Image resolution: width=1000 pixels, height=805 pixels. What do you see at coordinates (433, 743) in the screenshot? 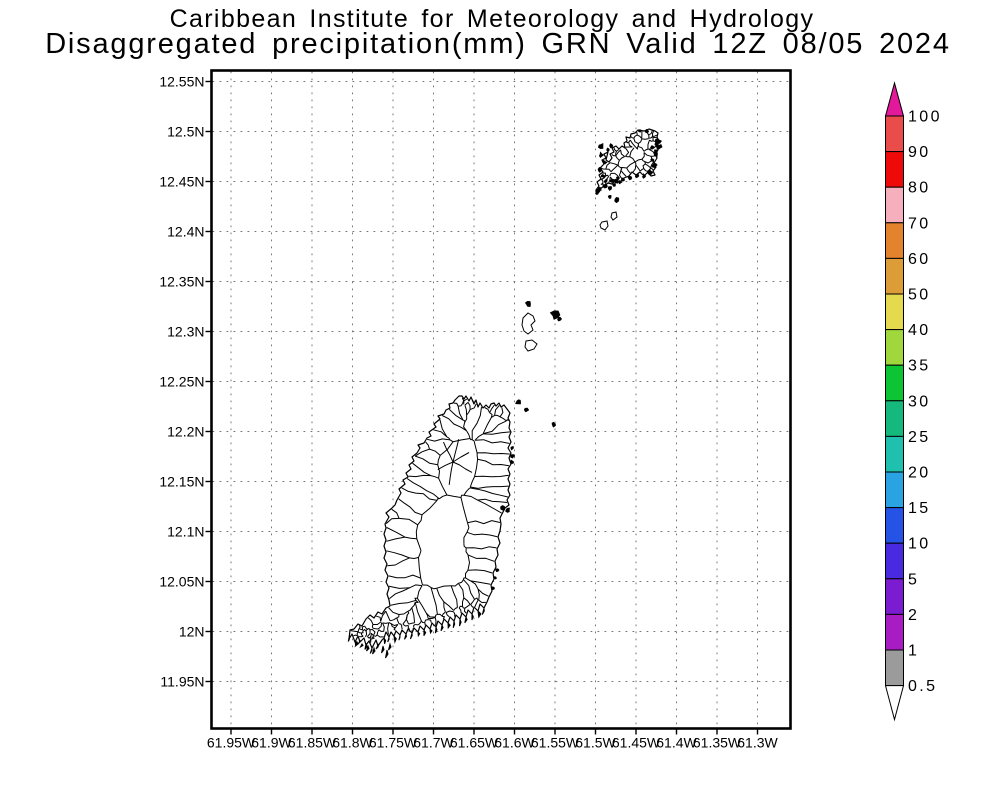
I see `svg-text: 61.7W` at bounding box center [433, 743].